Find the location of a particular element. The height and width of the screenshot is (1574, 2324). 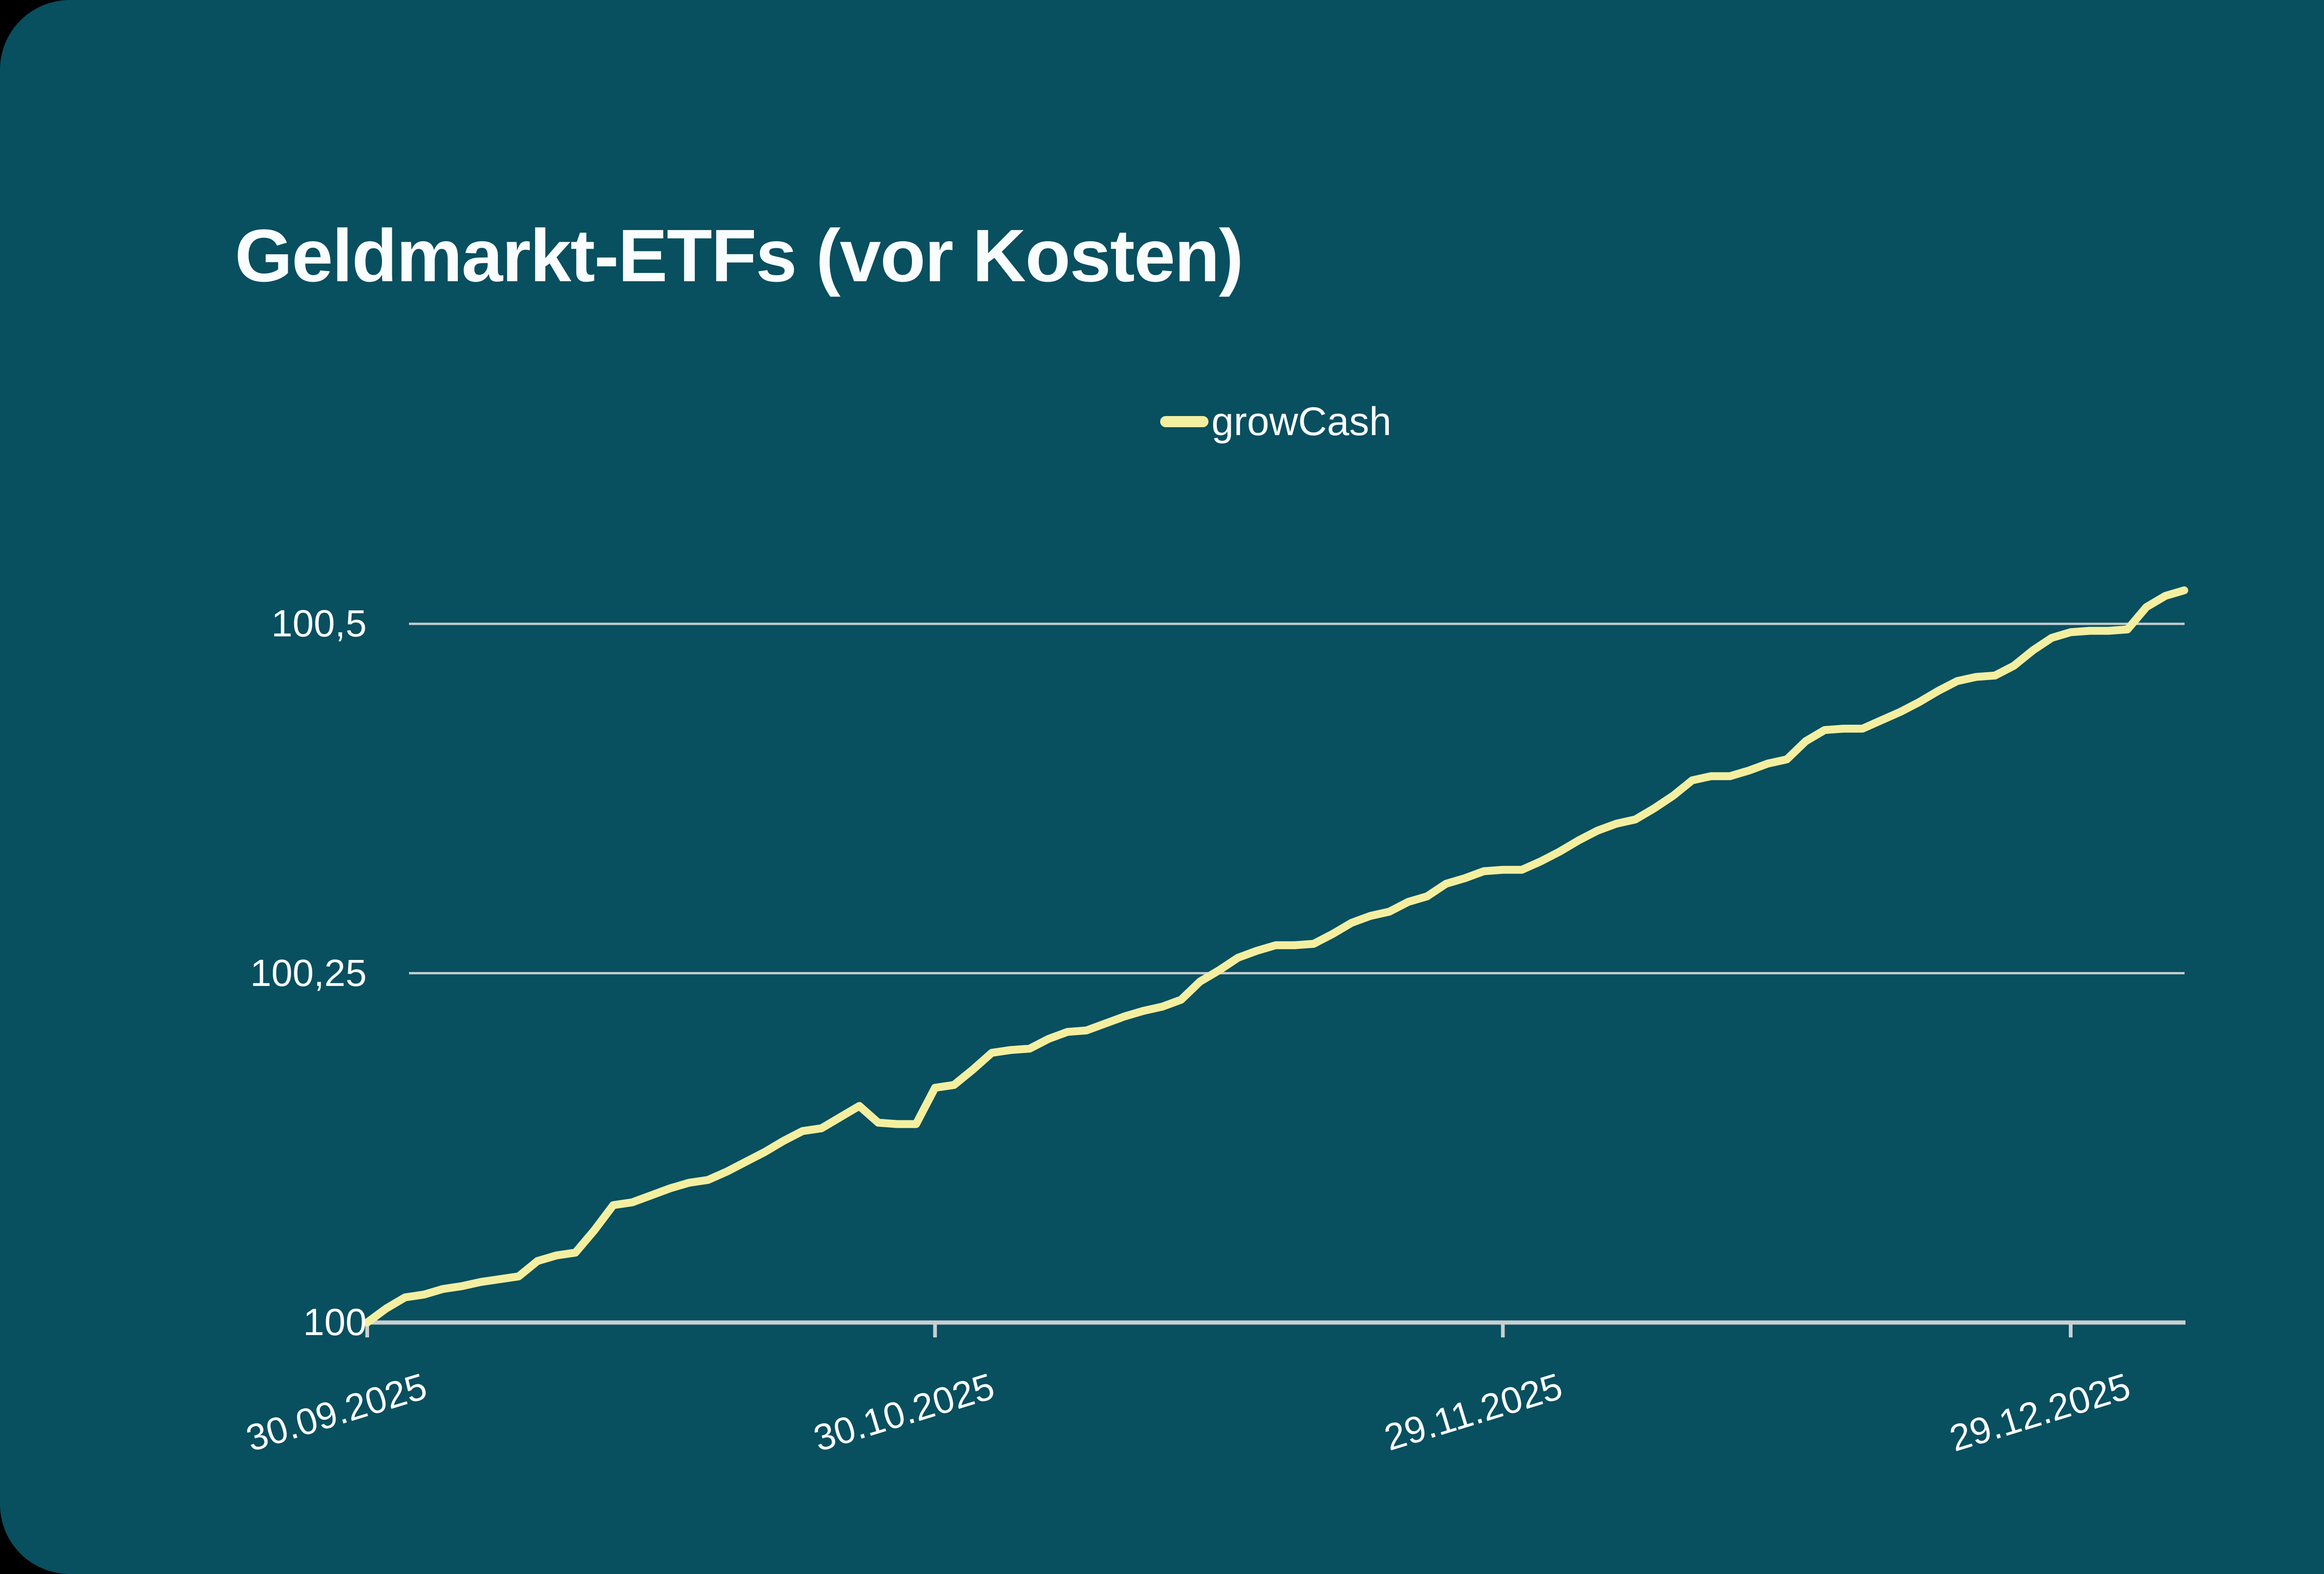

page-title: Geldmarkt-ETFs (vor Kosten) is located at coordinates (739, 255).